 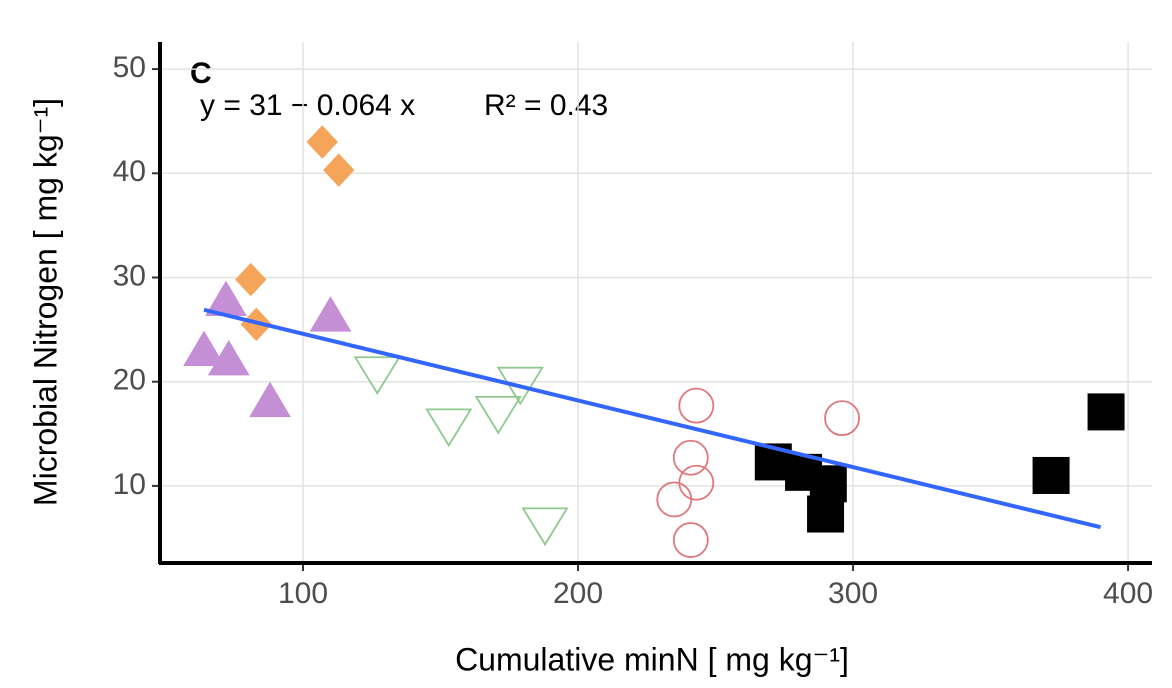 What do you see at coordinates (129, 67) in the screenshot?
I see `y-tick-label: 50` at bounding box center [129, 67].